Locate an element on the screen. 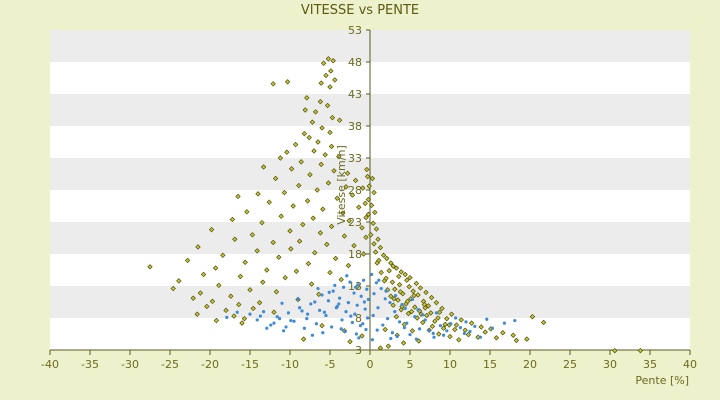 Image resolution: width=720 pixels, height=400 pixels. x-tick-label: -15 is located at coordinates (250, 364).